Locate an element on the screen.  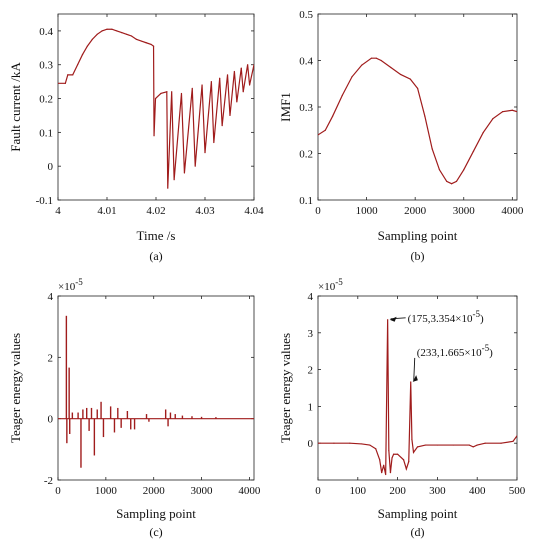
y-scale-factor: ×10⁻⁵ is located at coordinates (330, 285).